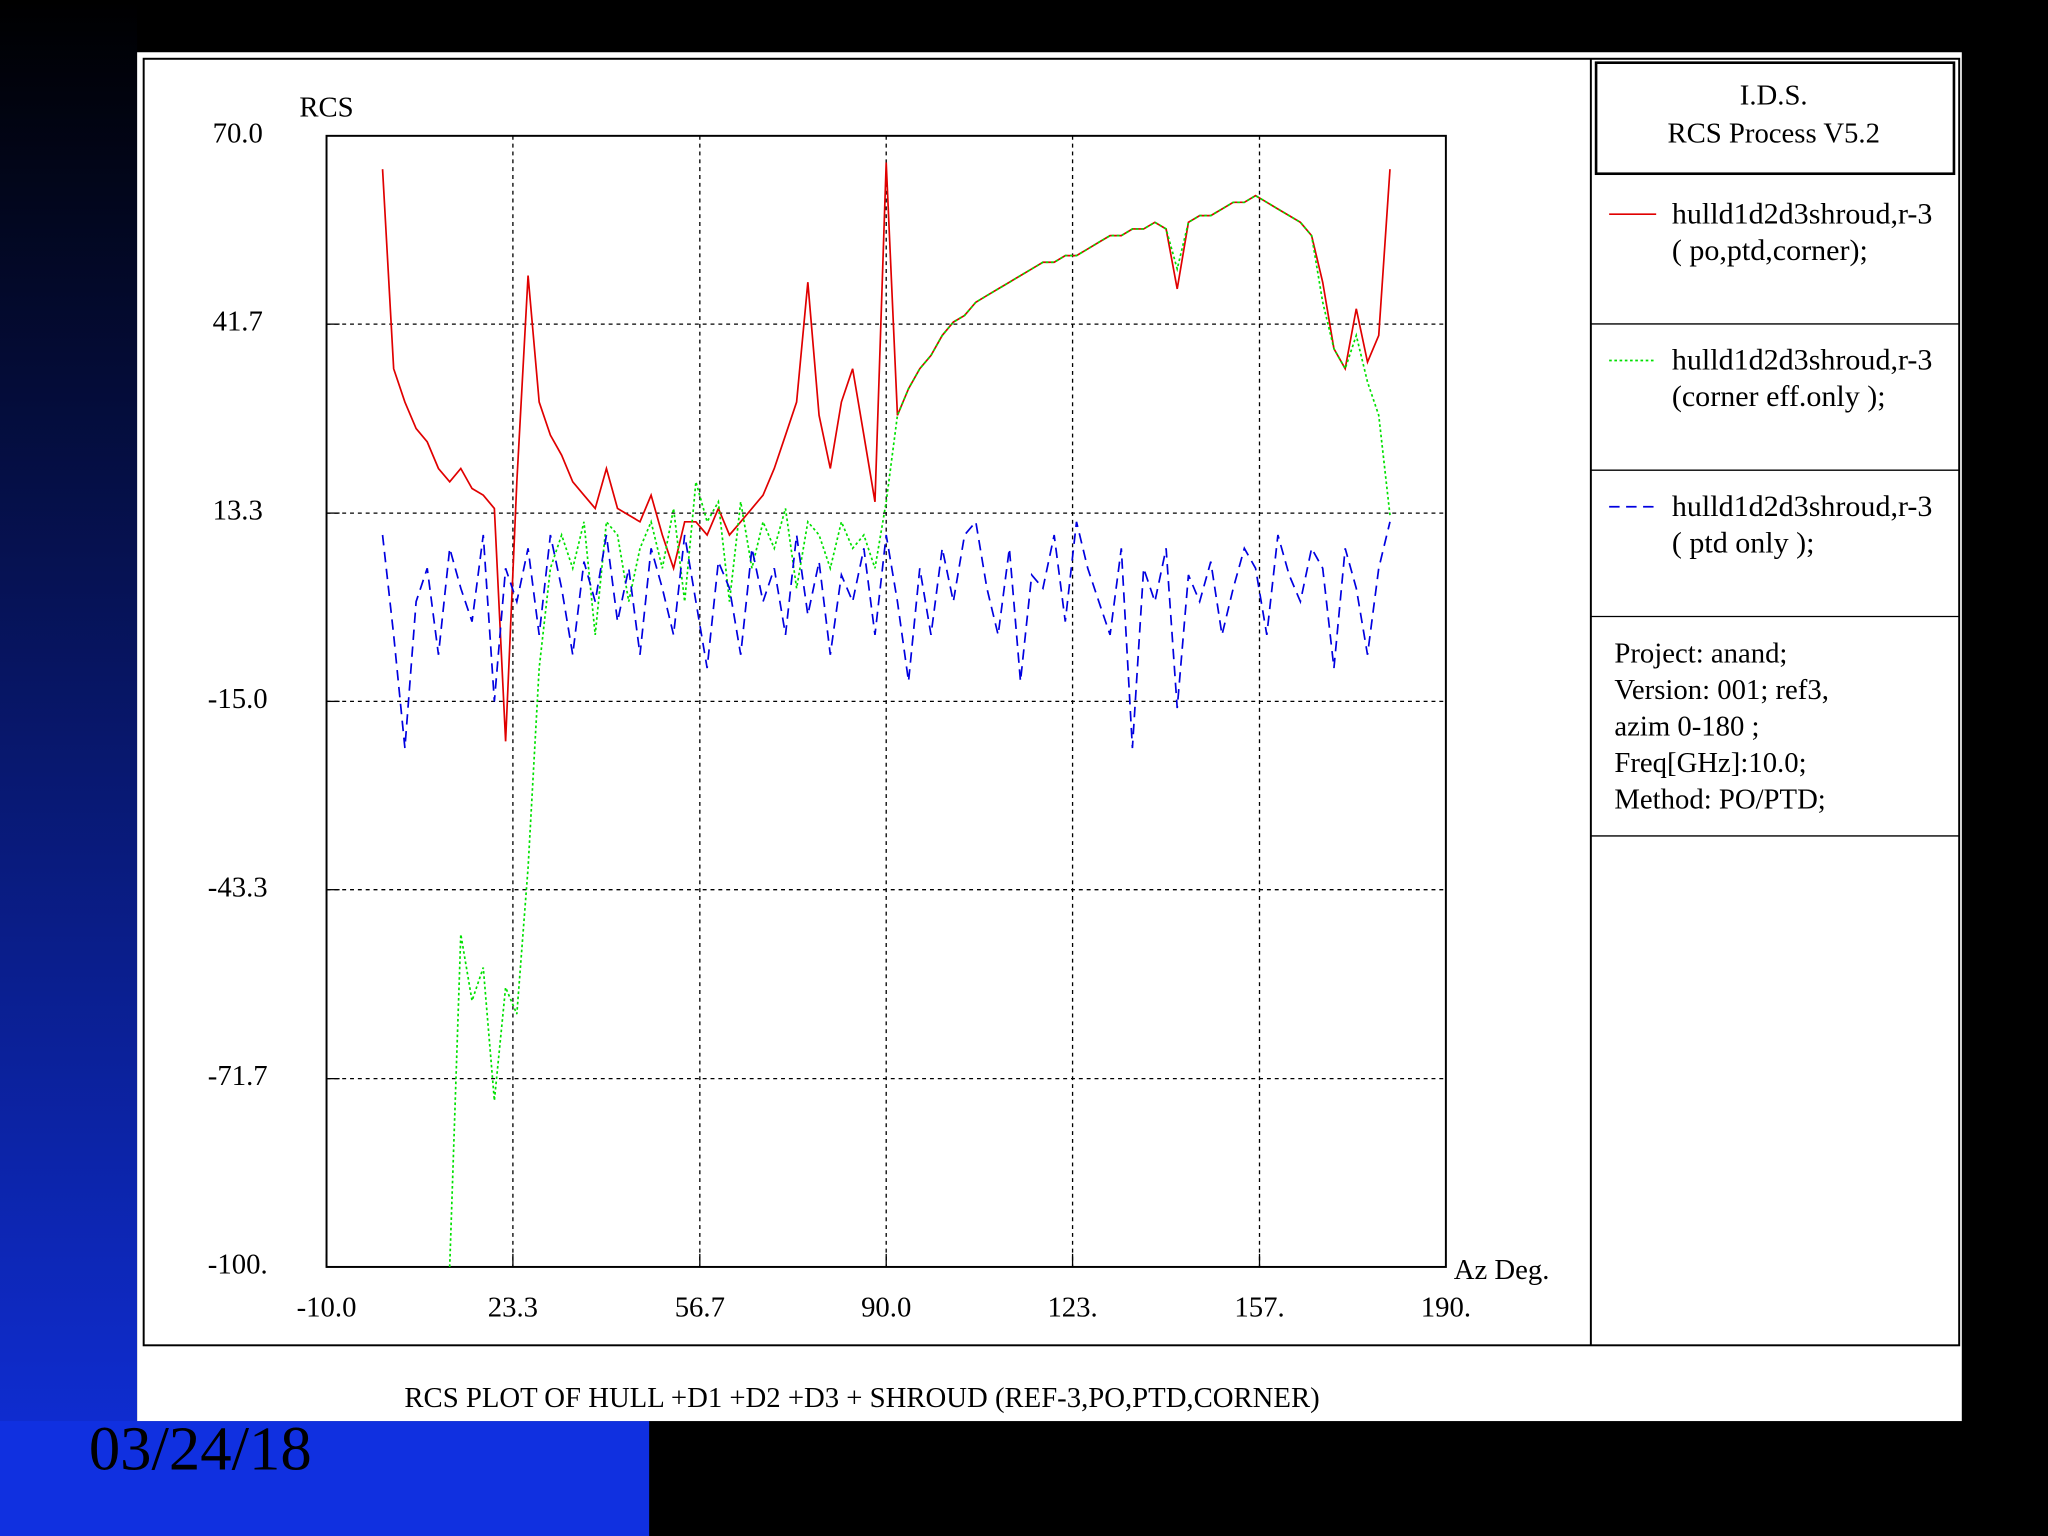  Describe the element at coordinates (238, 133) in the screenshot. I see `y-tick-label: 70.0` at that location.